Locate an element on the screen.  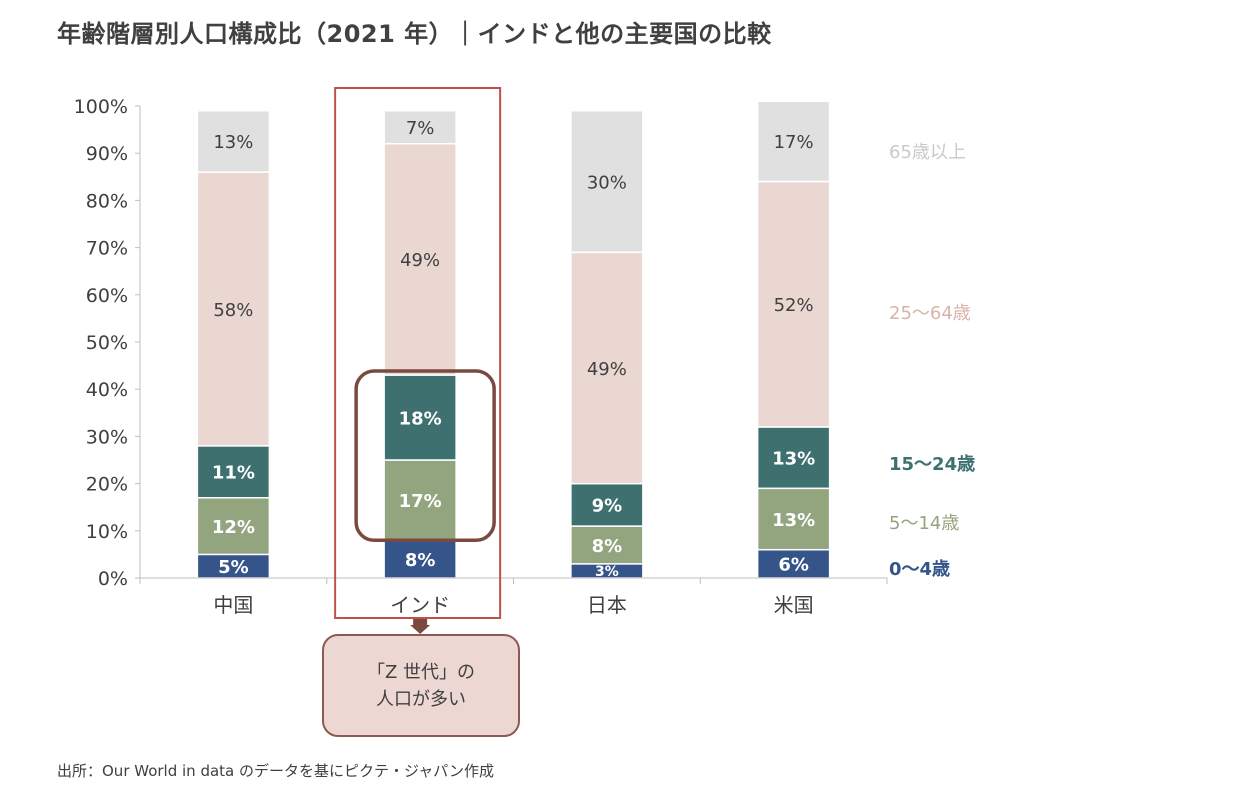
gen-z-highlight-box is located at coordinates (425, 455).